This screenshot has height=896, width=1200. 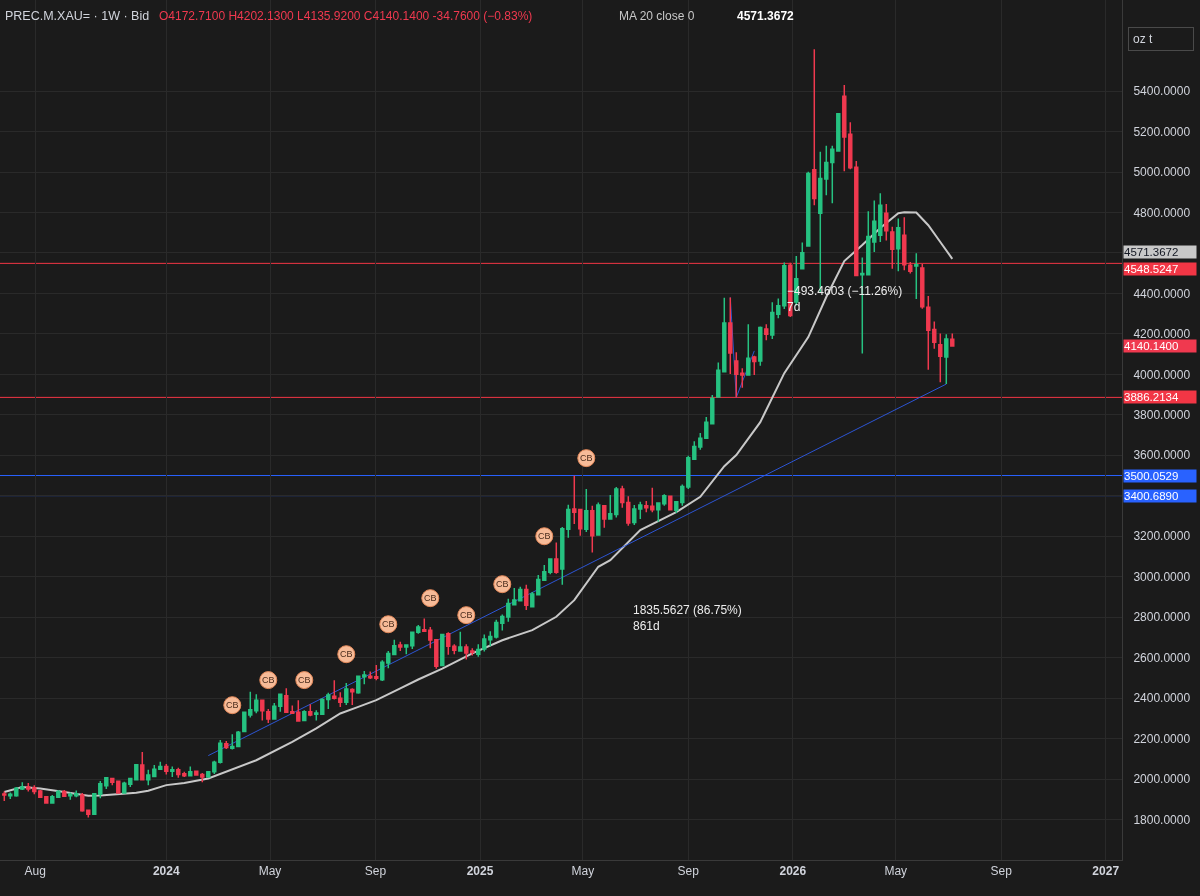 I want to click on ref-line-label: 4548.5247, so click(x=1151, y=269).